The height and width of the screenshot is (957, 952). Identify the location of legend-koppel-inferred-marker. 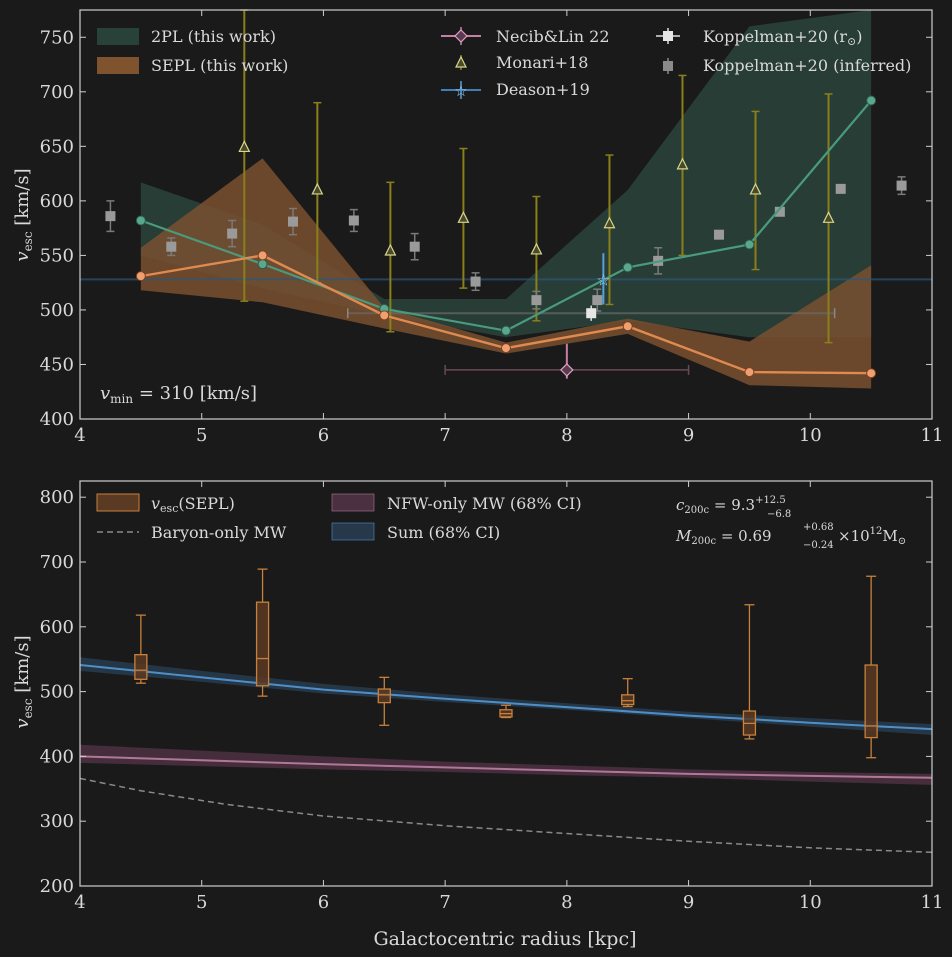
(668, 66).